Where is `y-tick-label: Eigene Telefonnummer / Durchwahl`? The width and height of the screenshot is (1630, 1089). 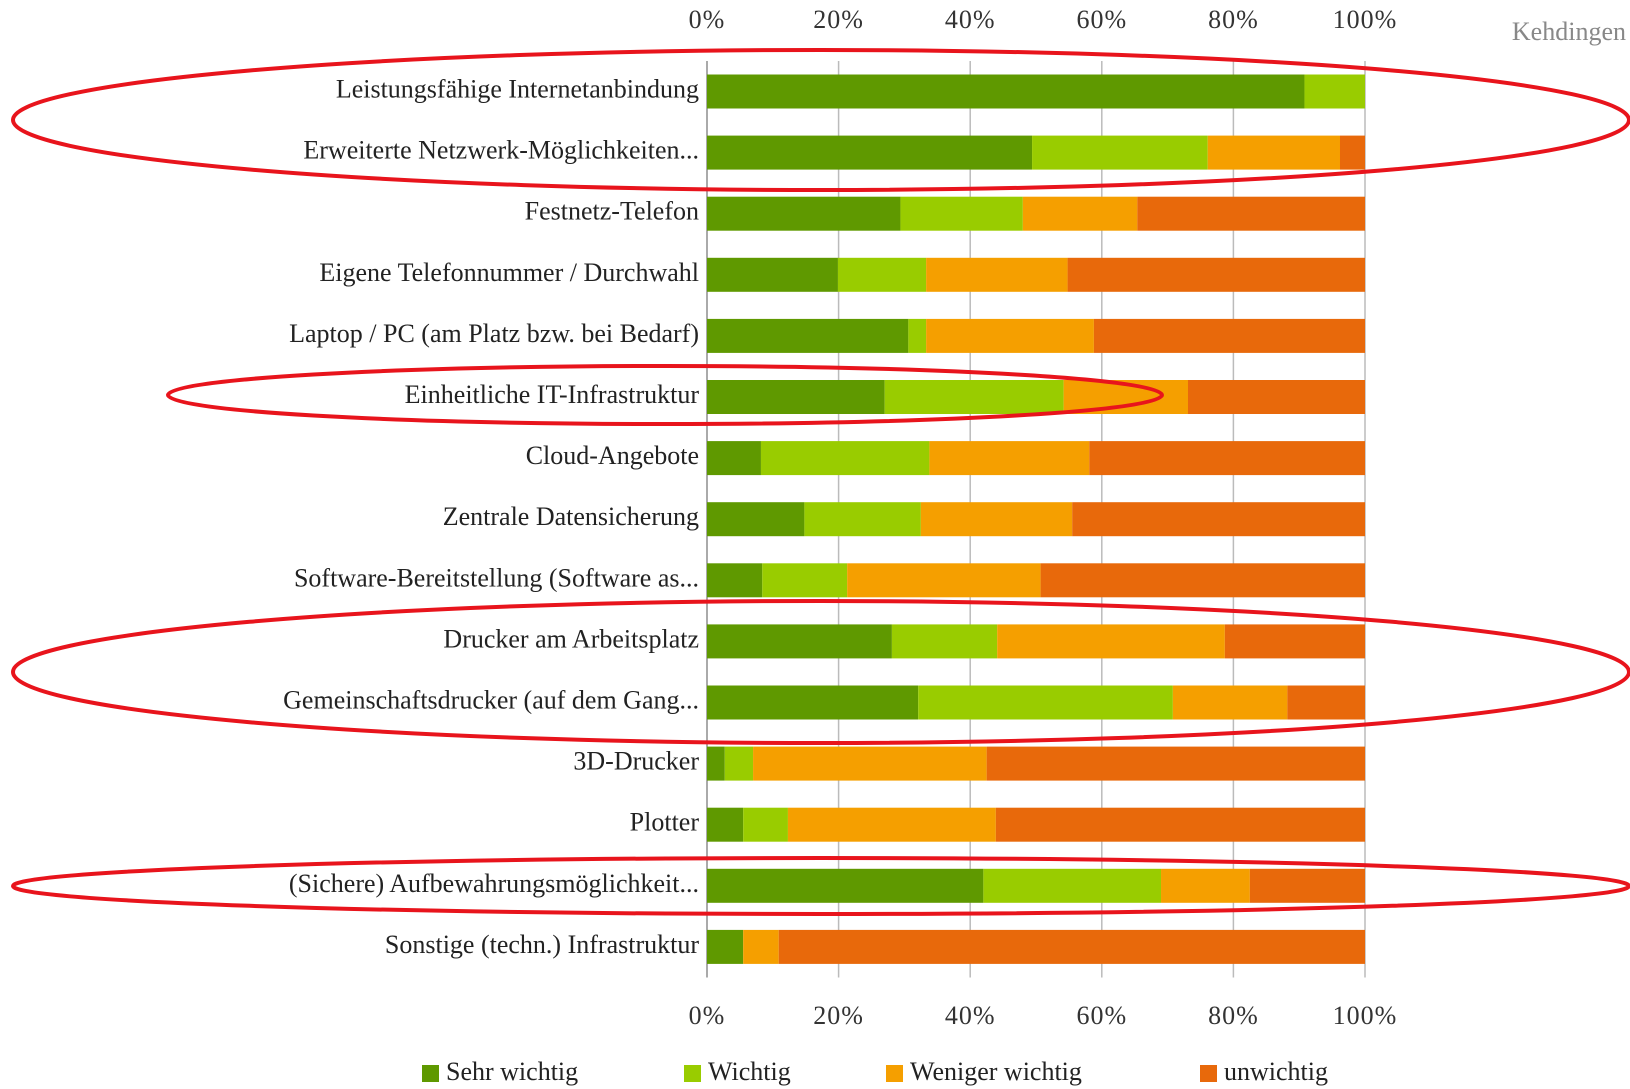
y-tick-label: Eigene Telefonnummer / Durchwahl is located at coordinates (509, 272).